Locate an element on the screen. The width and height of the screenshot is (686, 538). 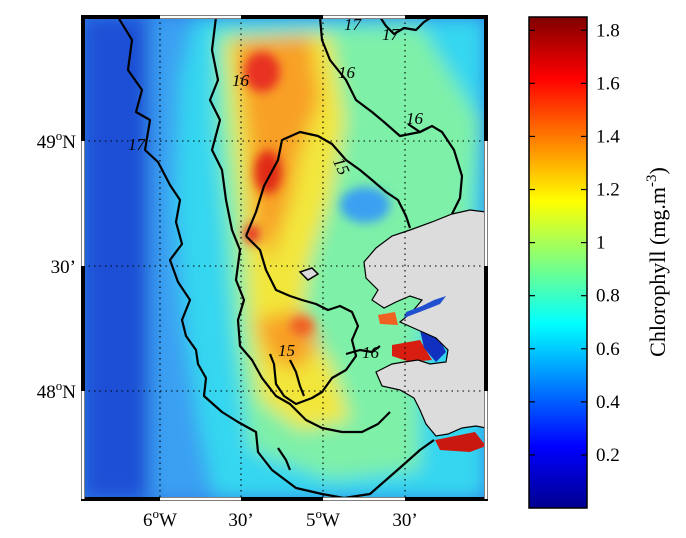
colorbar-tick-label: 0.8 is located at coordinates (608, 296).